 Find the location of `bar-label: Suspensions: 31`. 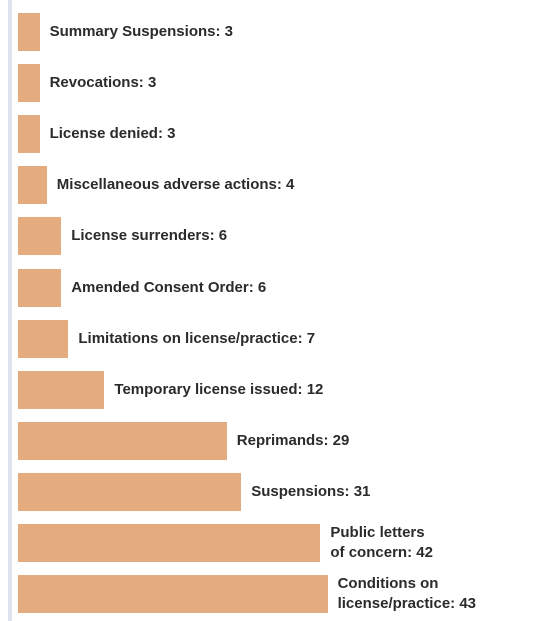

bar-label: Suspensions: 31 is located at coordinates (311, 491).